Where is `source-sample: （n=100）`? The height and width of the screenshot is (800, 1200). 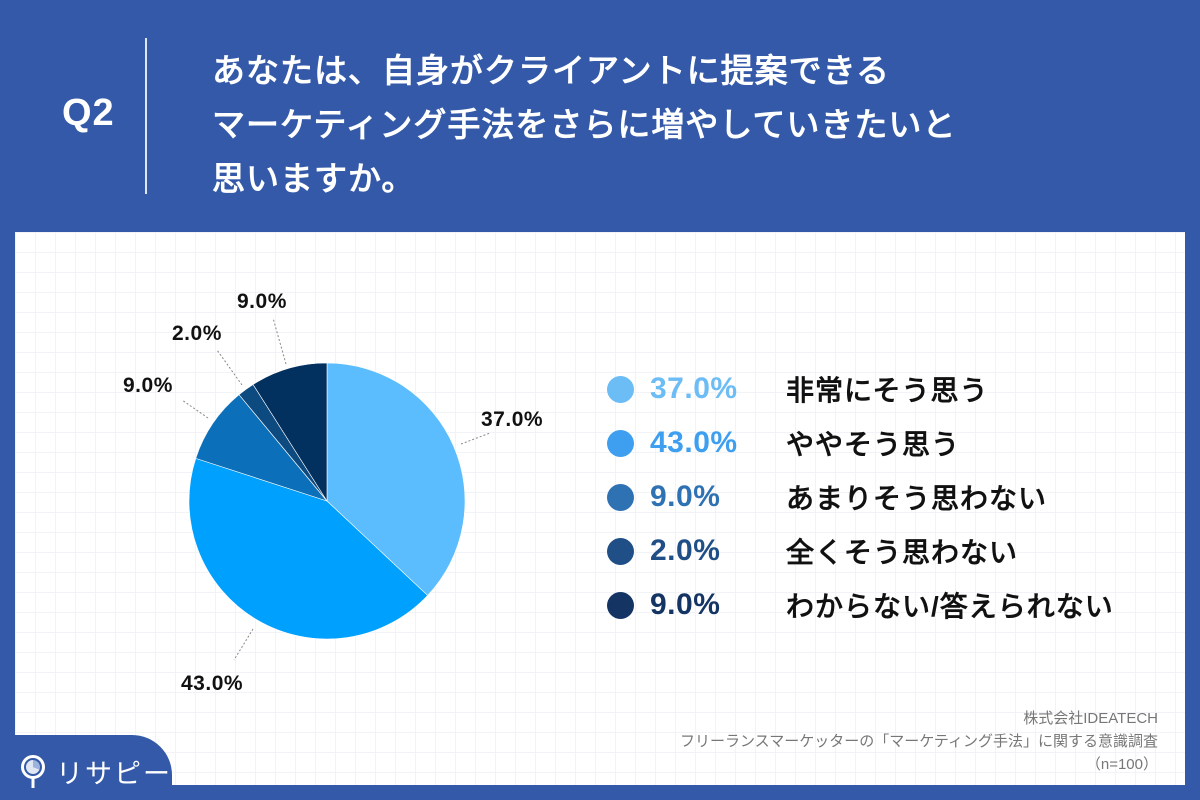 source-sample: （n=100） is located at coordinates (1121, 764).